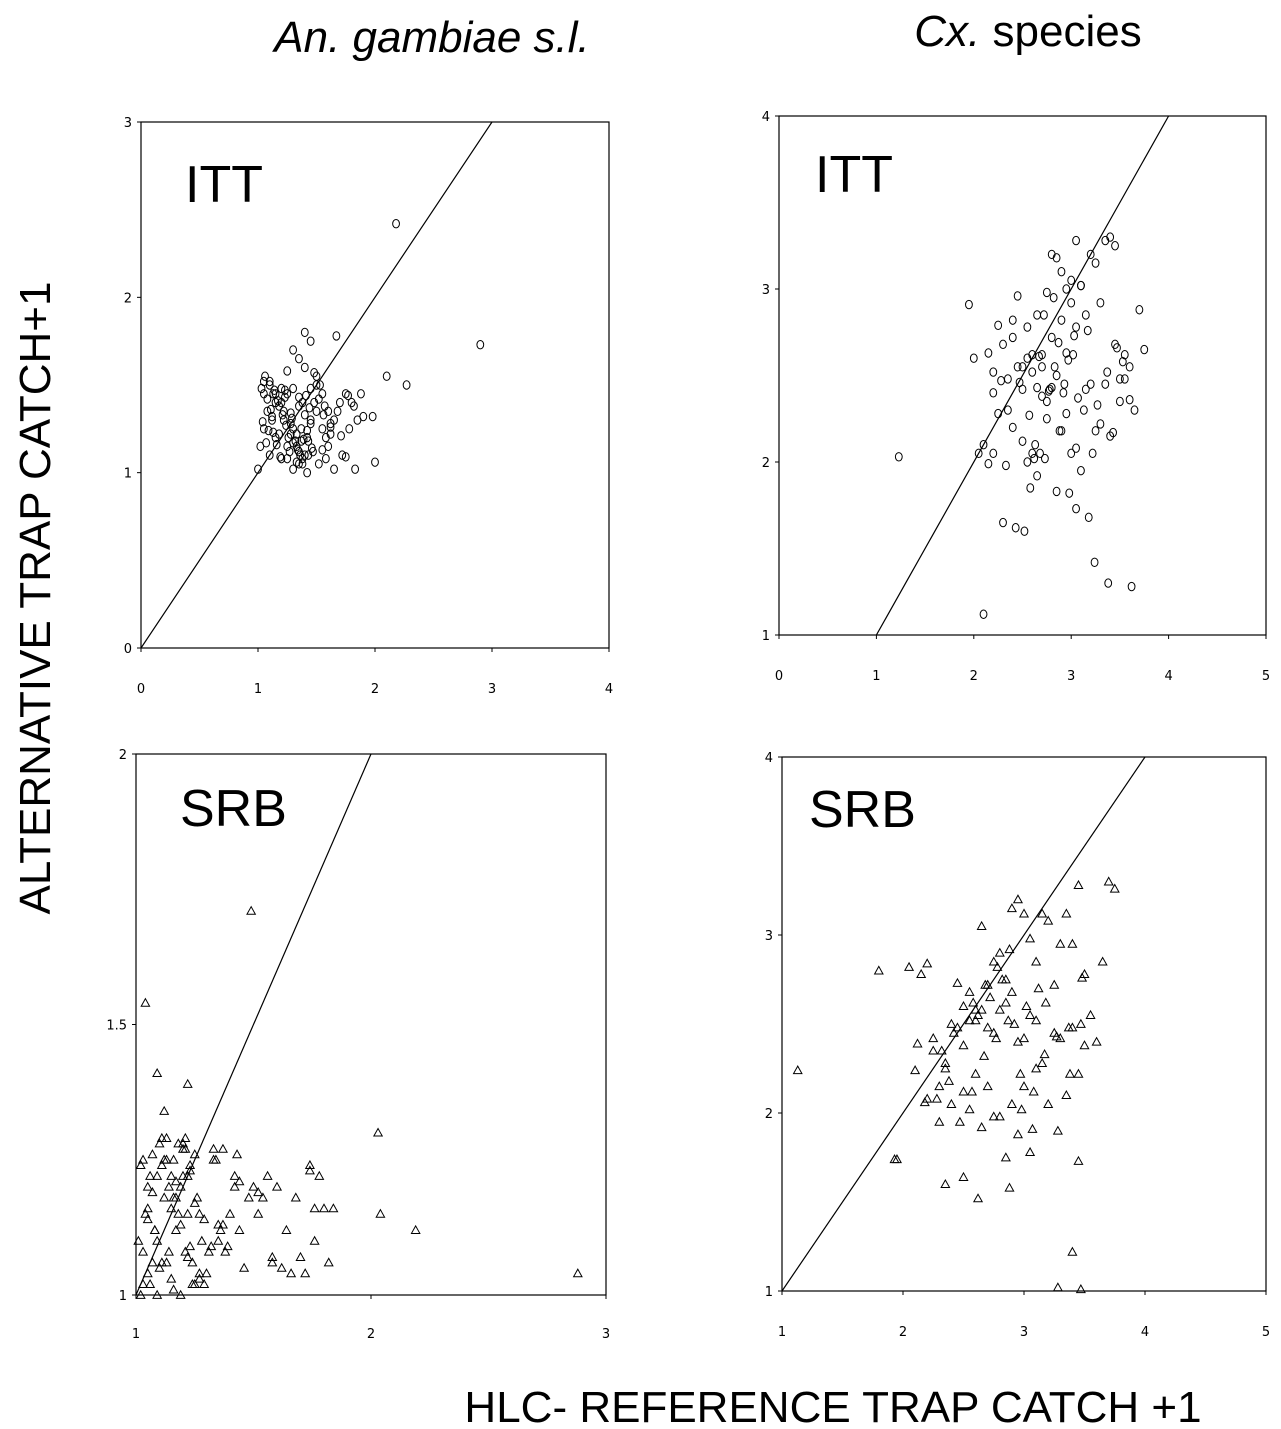  I want to click on x-tick-label: 5, so click(1266, 1332).